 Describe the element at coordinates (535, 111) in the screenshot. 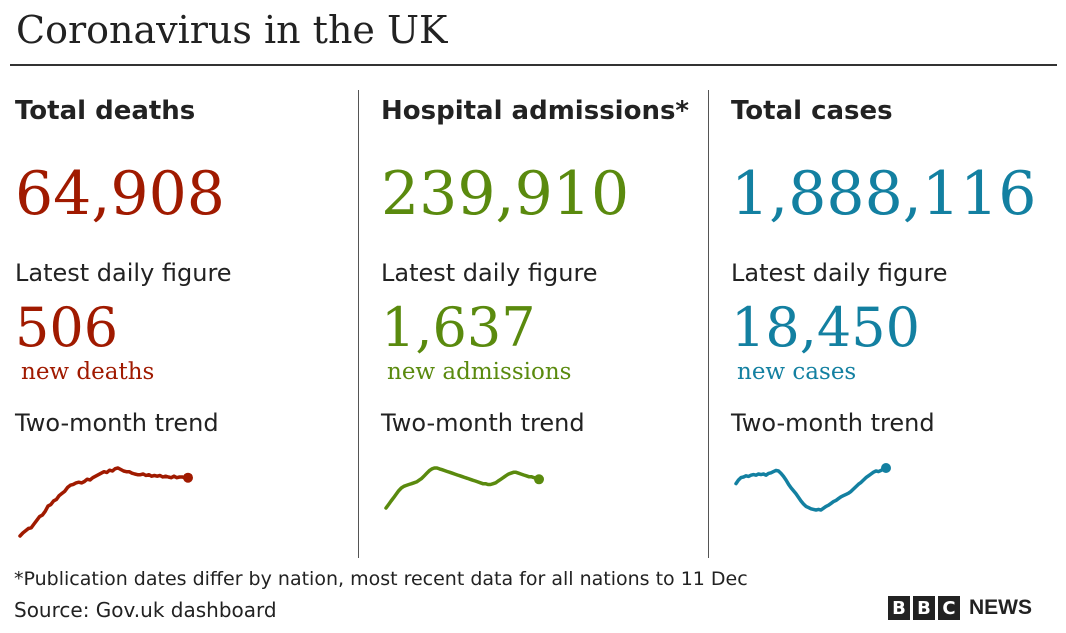

I see `panel-heading: Hospital admissions*` at that location.